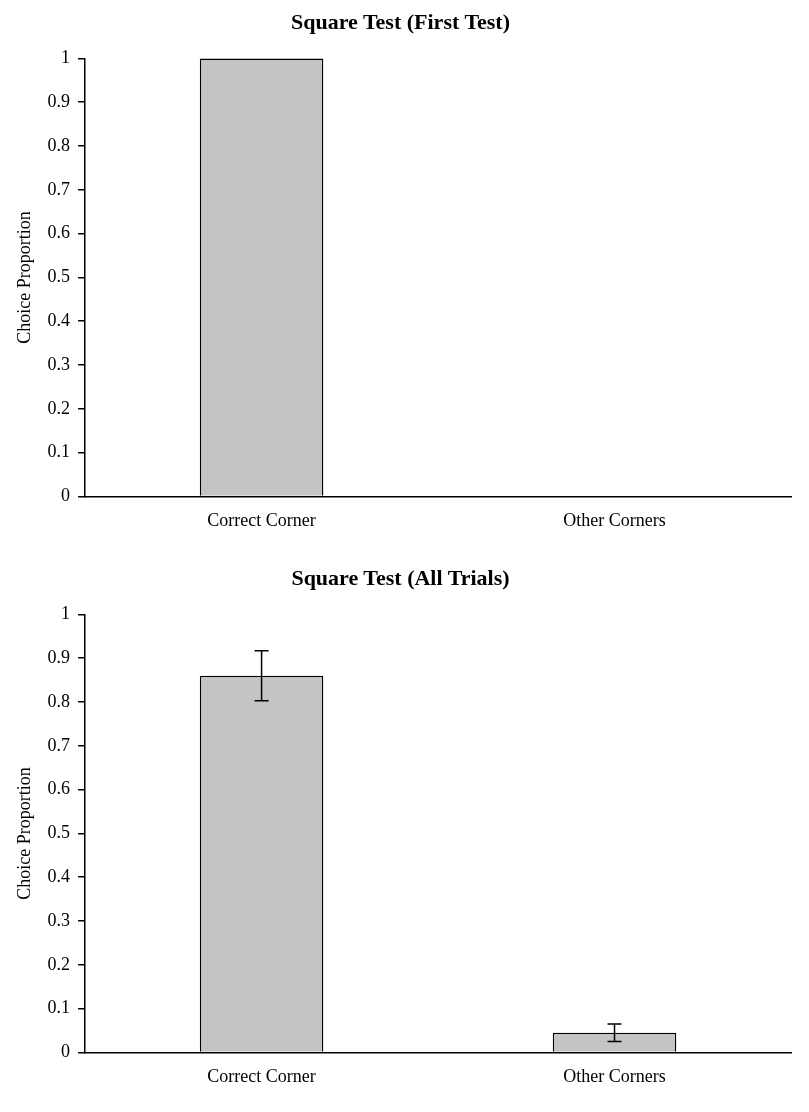  What do you see at coordinates (400, 577) in the screenshot?
I see `chart-title: Square Test (All Trials)` at bounding box center [400, 577].